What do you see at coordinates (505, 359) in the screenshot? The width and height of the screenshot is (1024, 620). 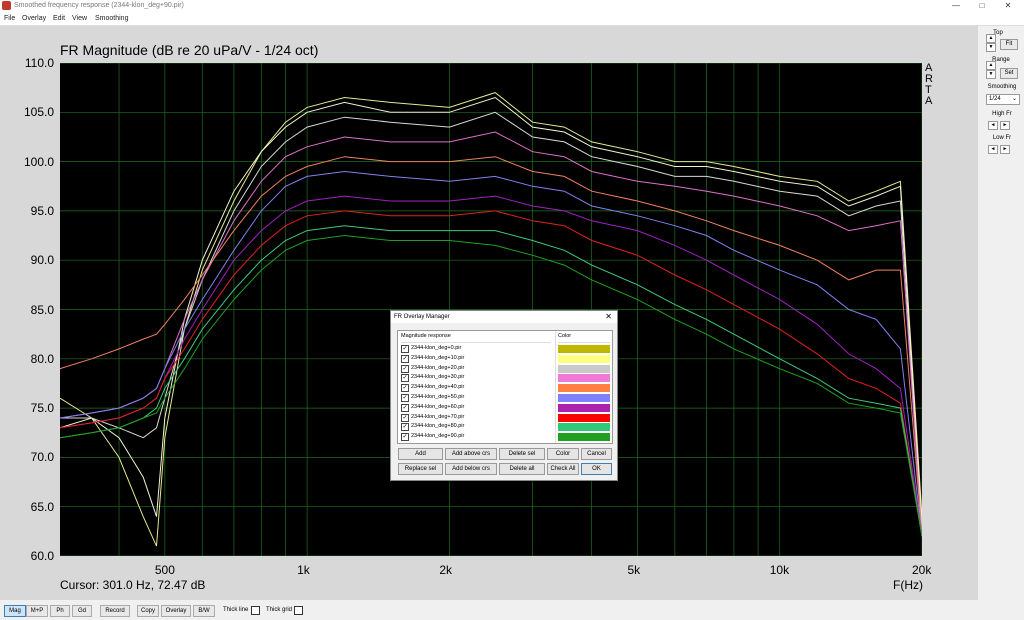 I see `overlay-row: ✓ 2344-klon_deg+10.pir` at bounding box center [505, 359].